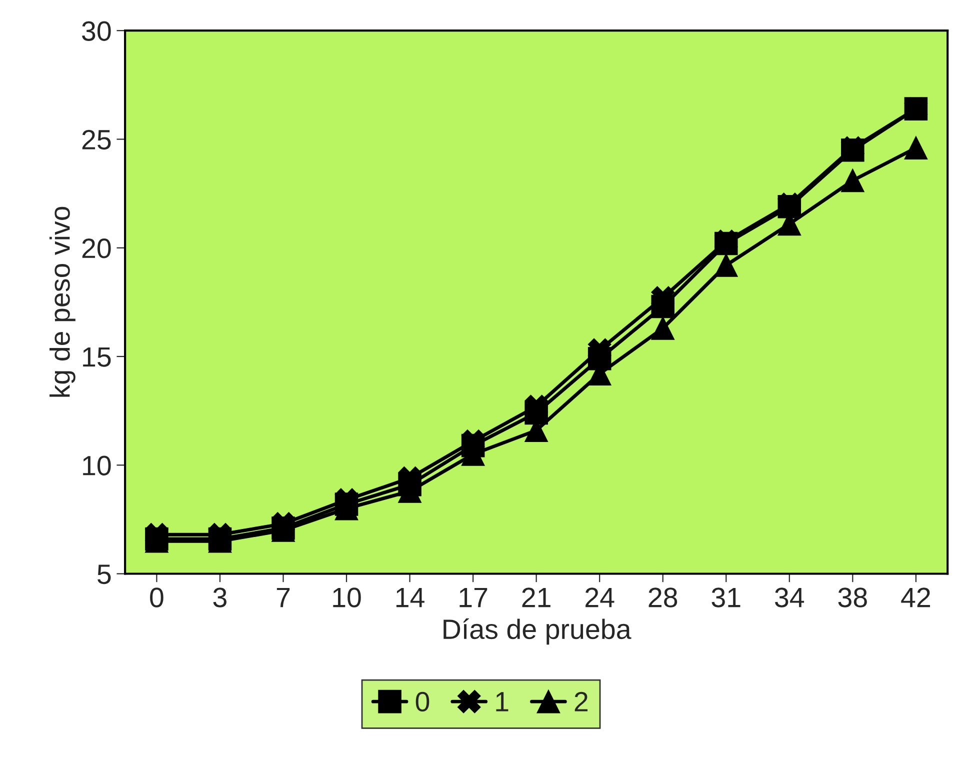  Describe the element at coordinates (581, 702) in the screenshot. I see `legend-label: 2` at that location.